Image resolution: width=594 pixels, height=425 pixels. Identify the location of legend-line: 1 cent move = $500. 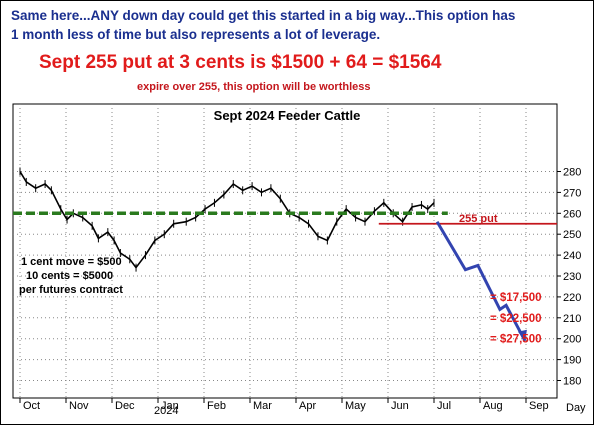
(71, 262).